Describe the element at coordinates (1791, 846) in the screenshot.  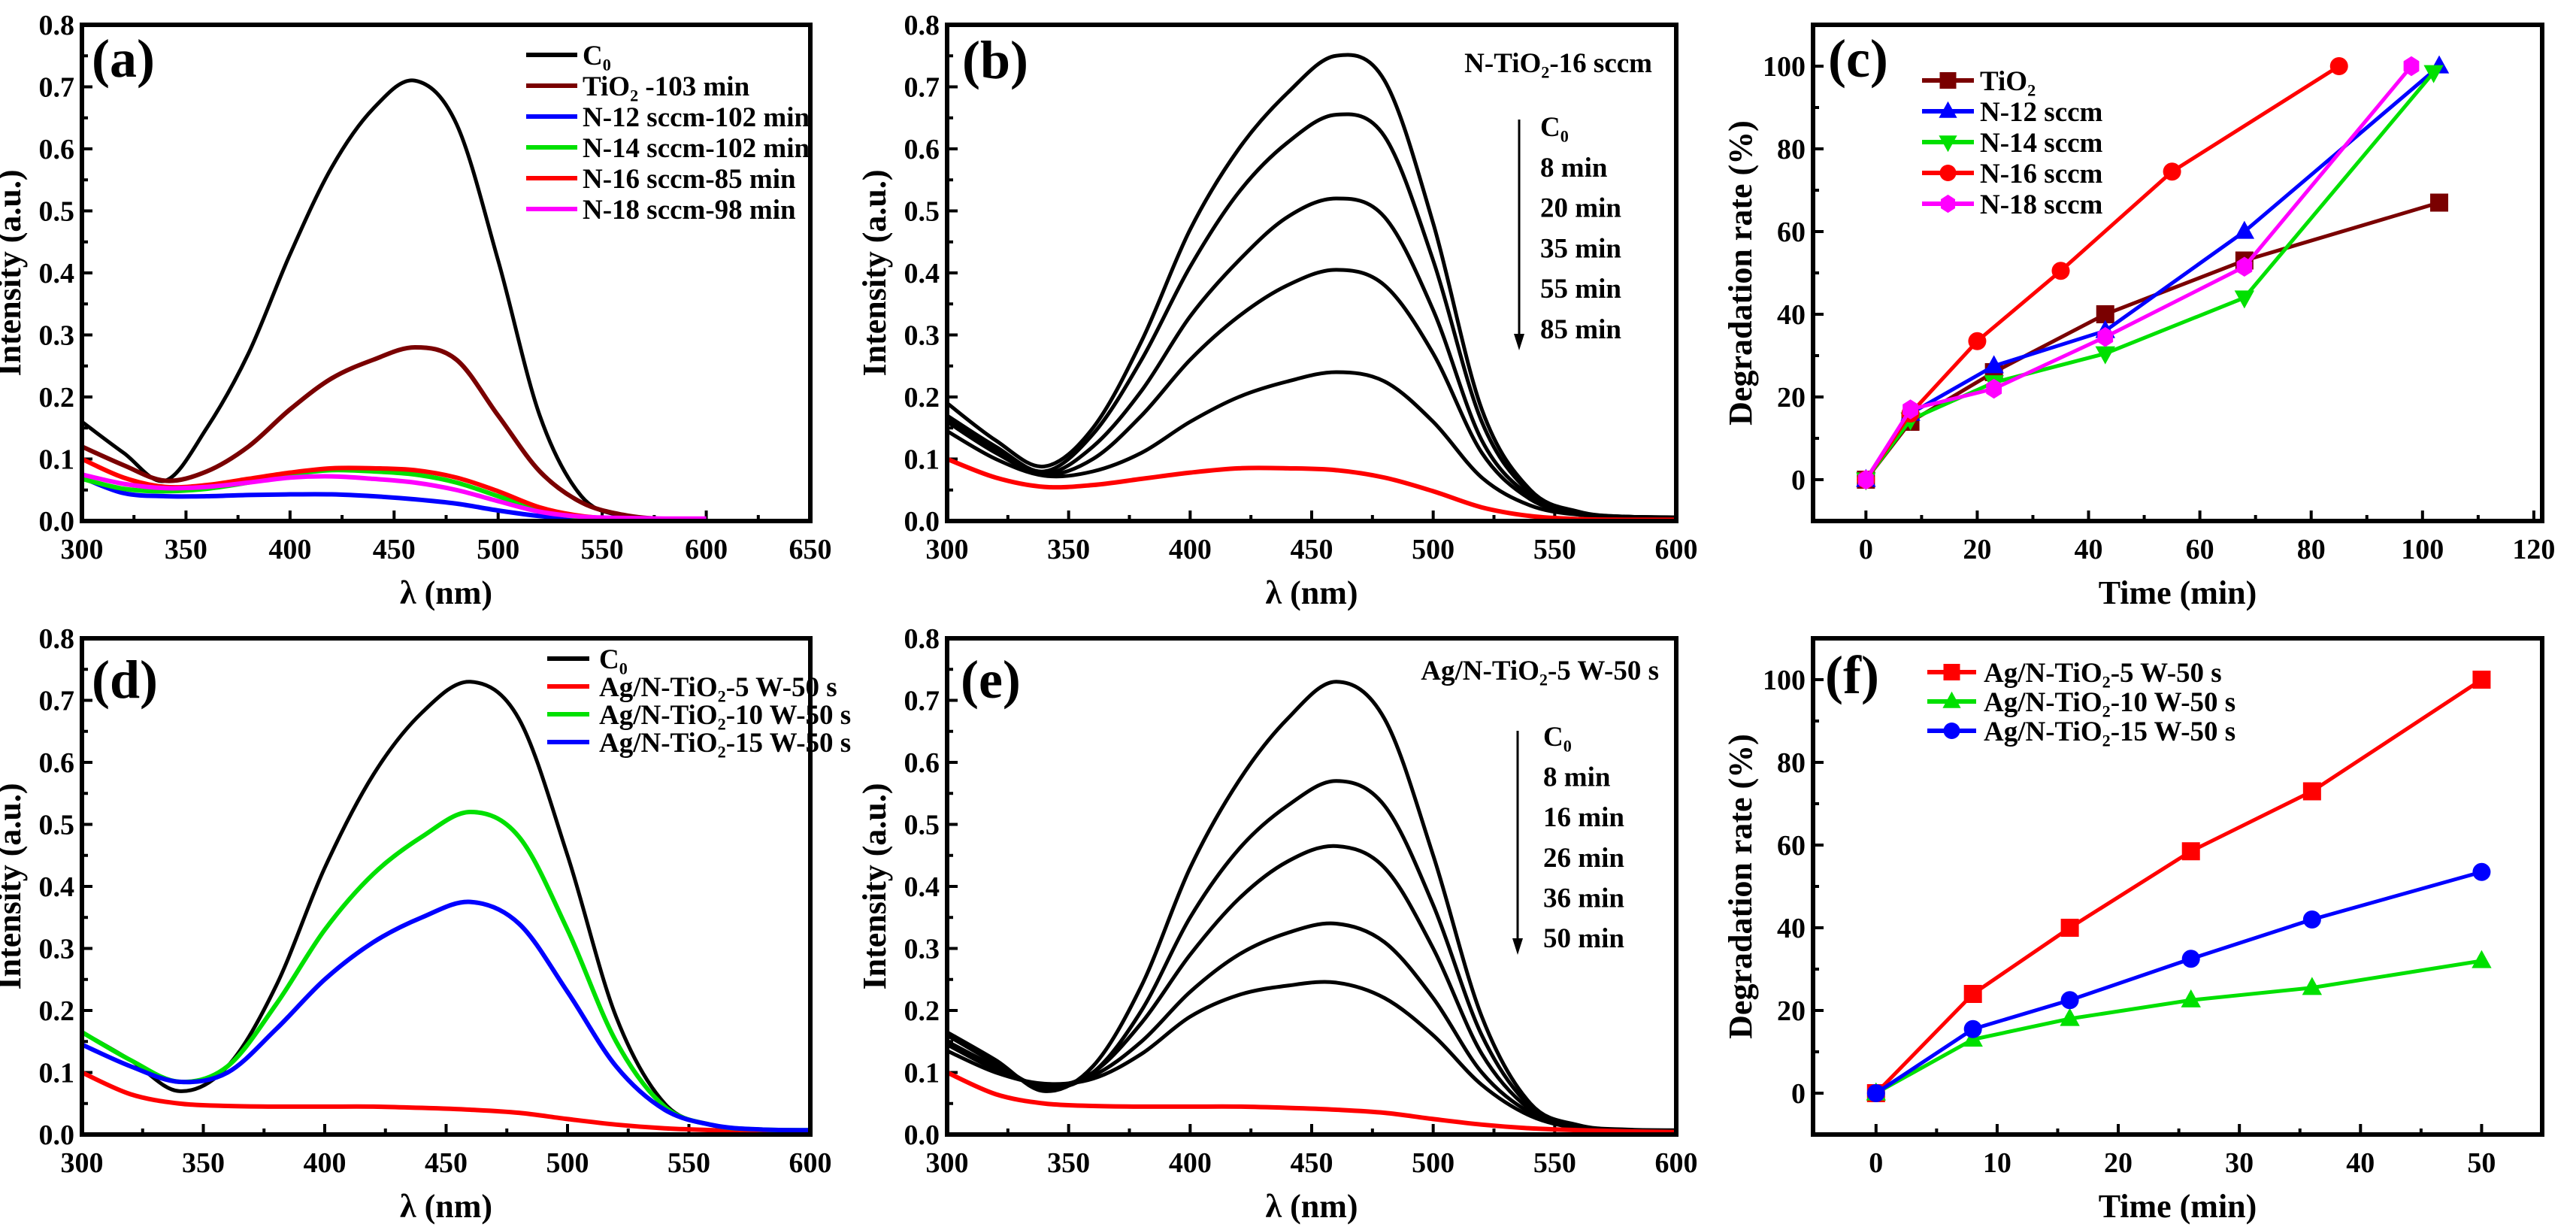
I see `y-tick-label: 60` at that location.